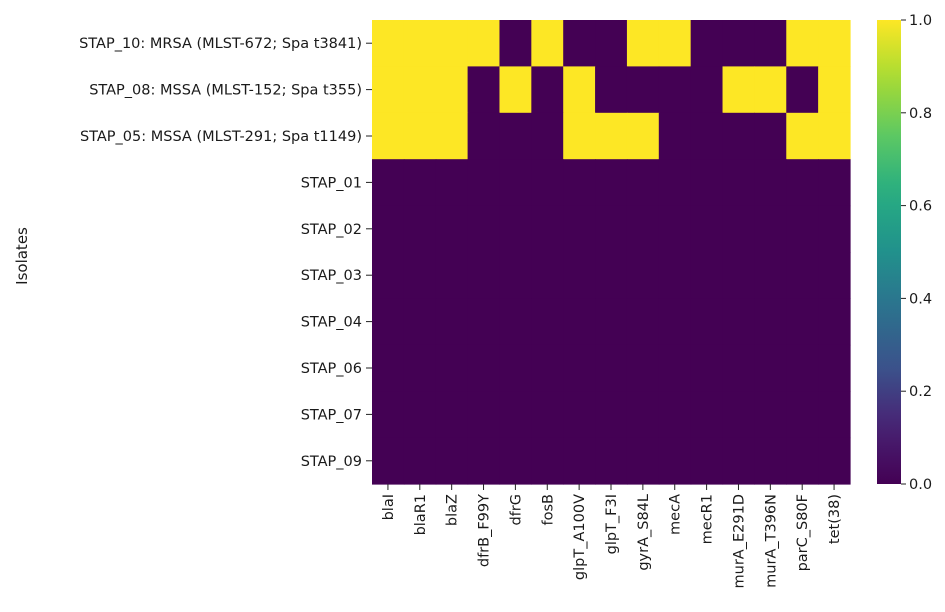 The width and height of the screenshot is (945, 612). Describe the element at coordinates (485, 530) in the screenshot. I see `x-tick-label: dfrB_F99Y` at that location.